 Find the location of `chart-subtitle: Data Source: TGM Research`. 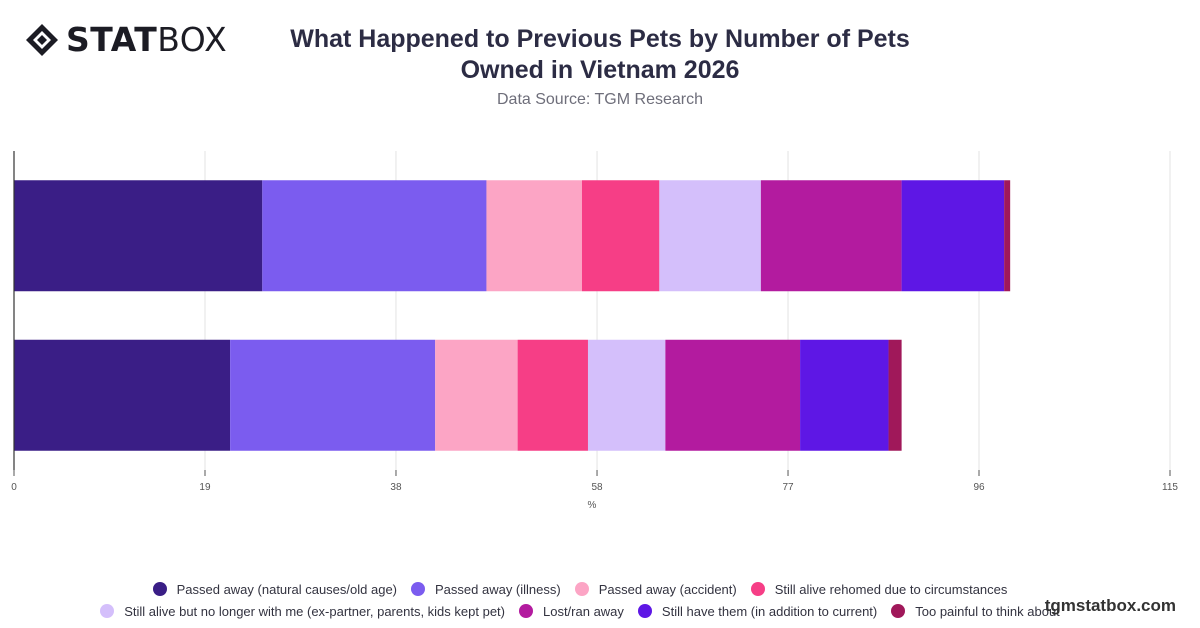

chart-subtitle: Data Source: TGM Research is located at coordinates (599, 99).